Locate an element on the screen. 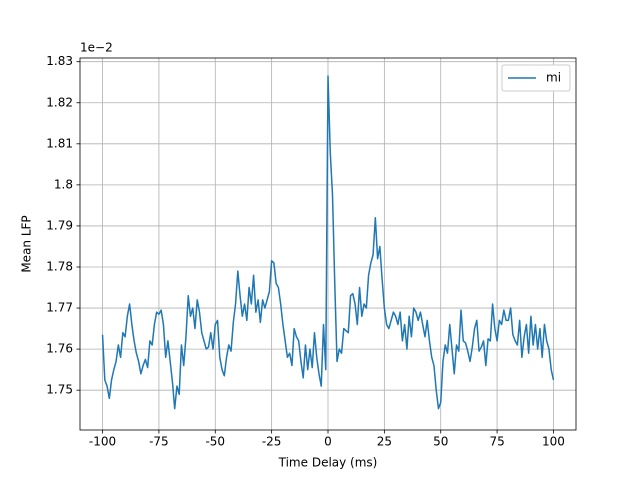  y-tick-label: 1.78 is located at coordinates (59, 266).